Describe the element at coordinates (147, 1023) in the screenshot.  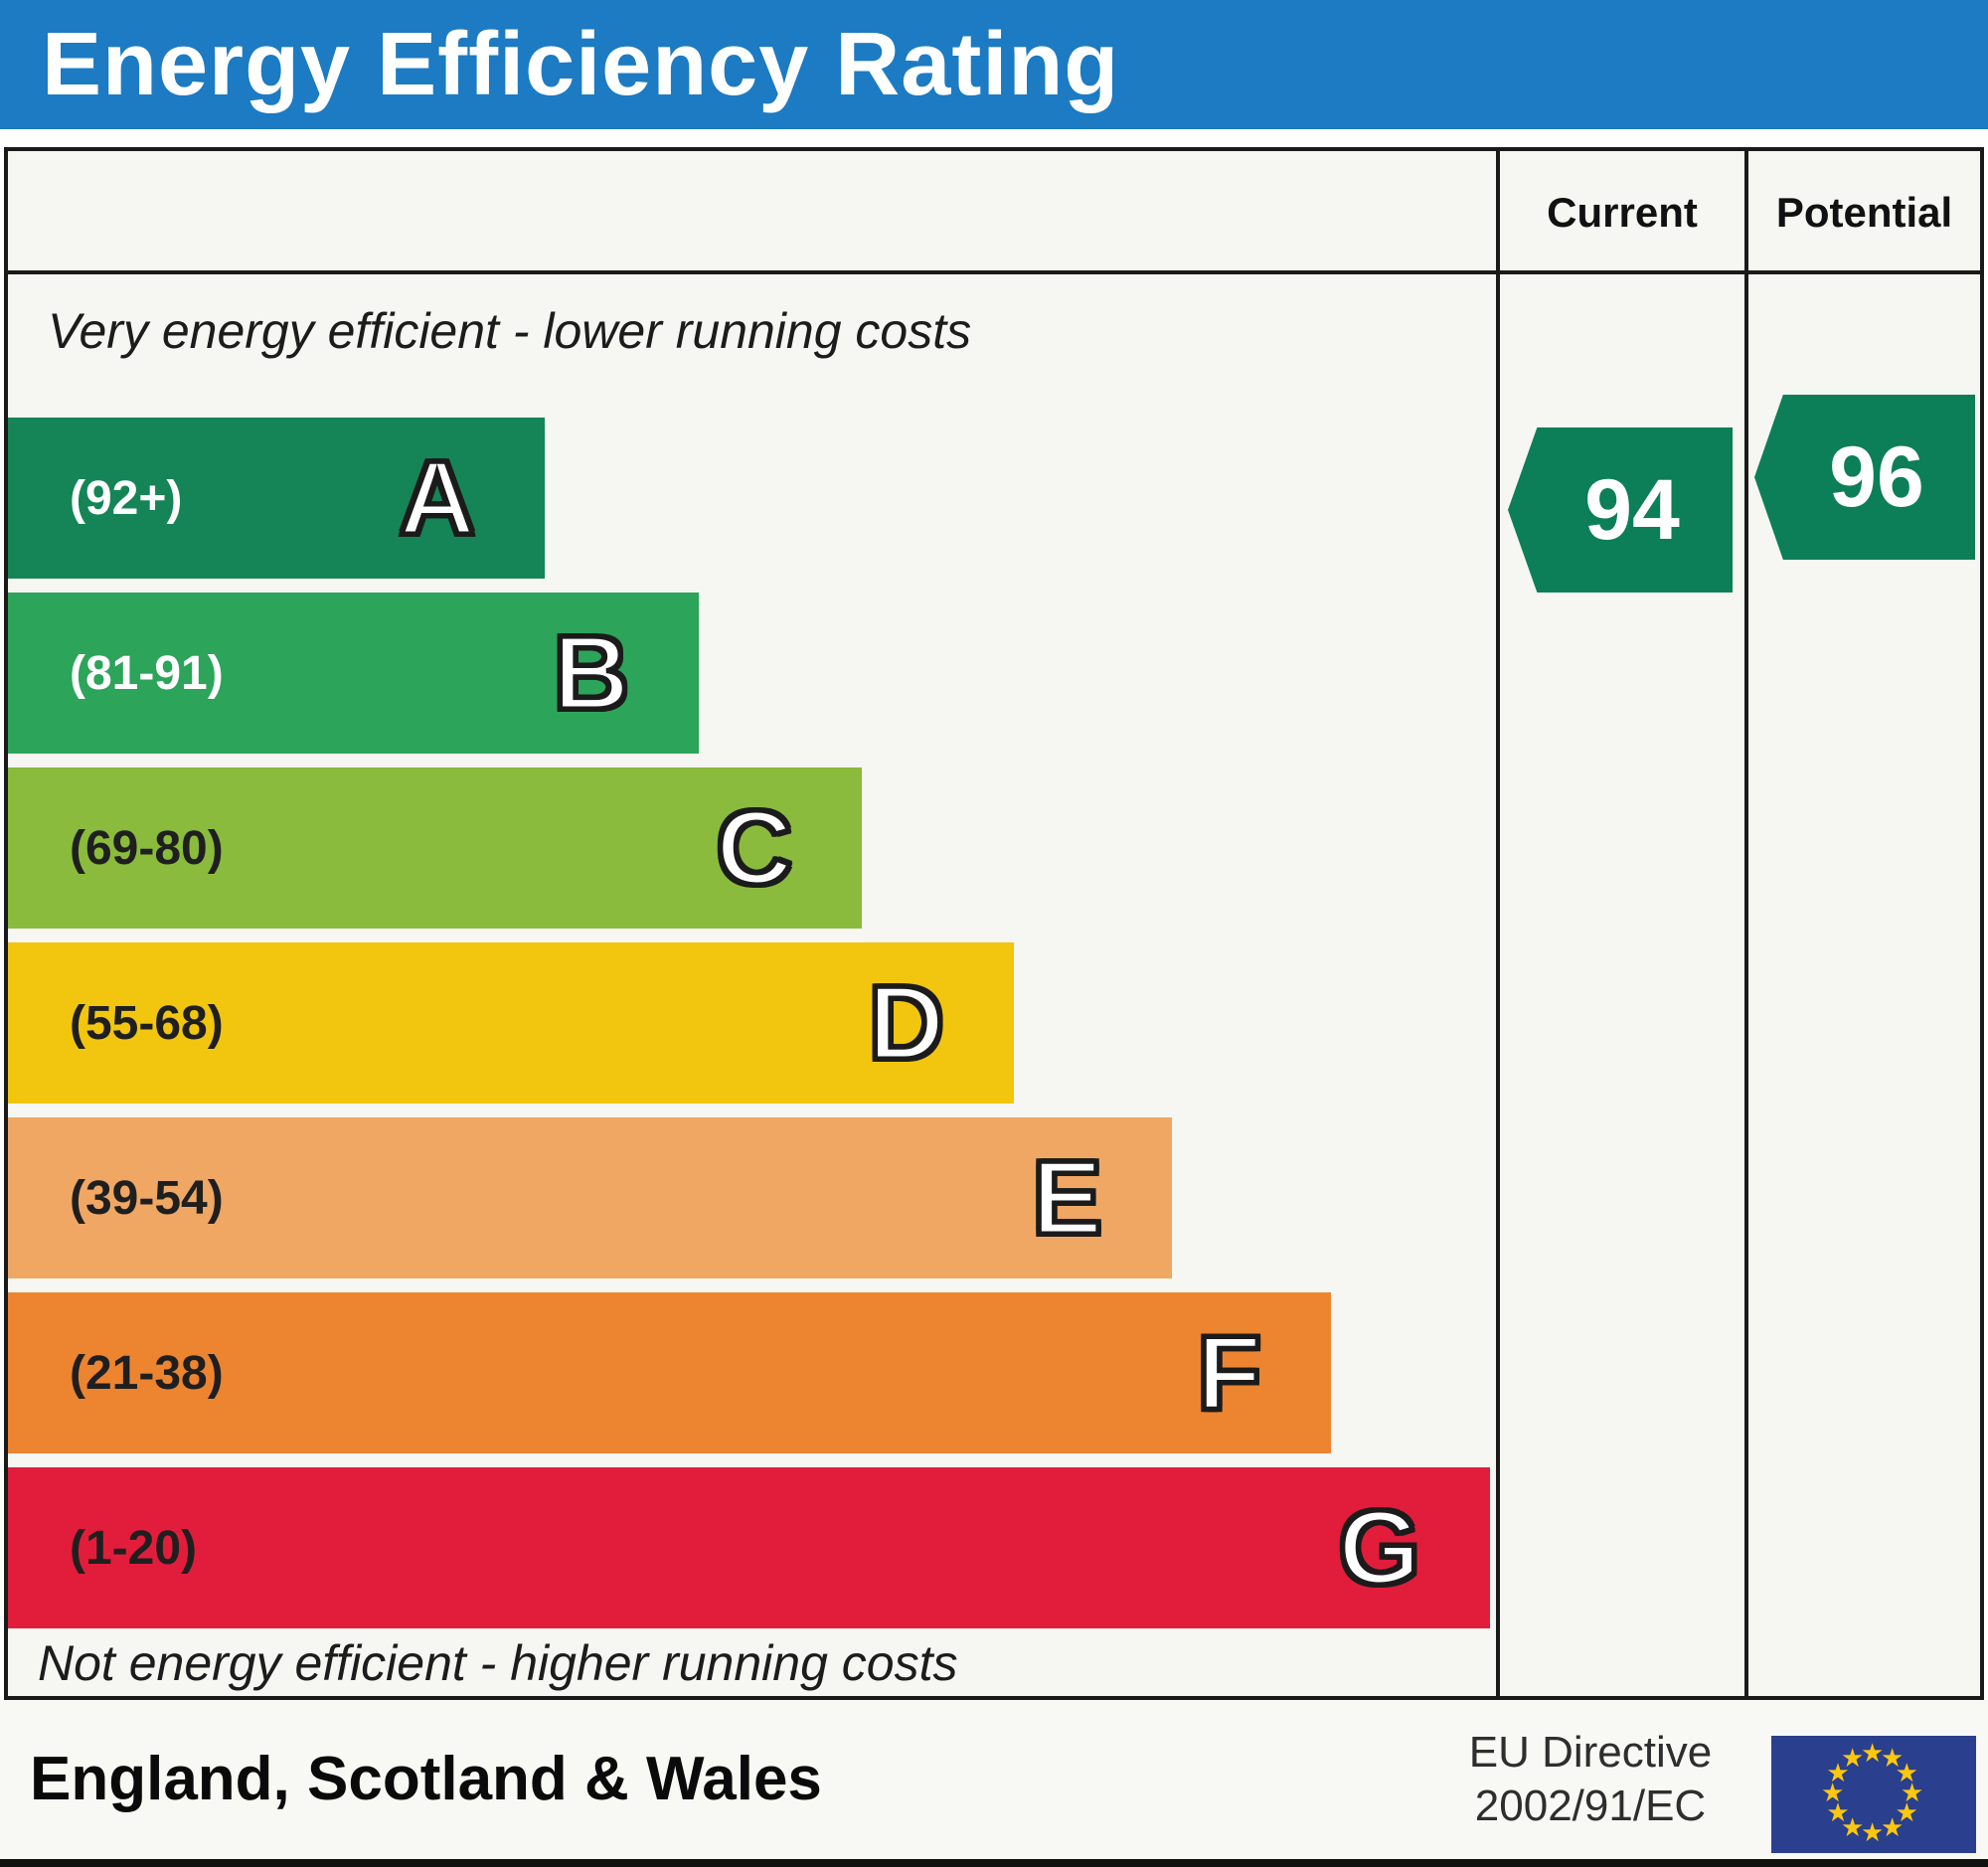
I see `band-d-range: (55-68)` at that location.